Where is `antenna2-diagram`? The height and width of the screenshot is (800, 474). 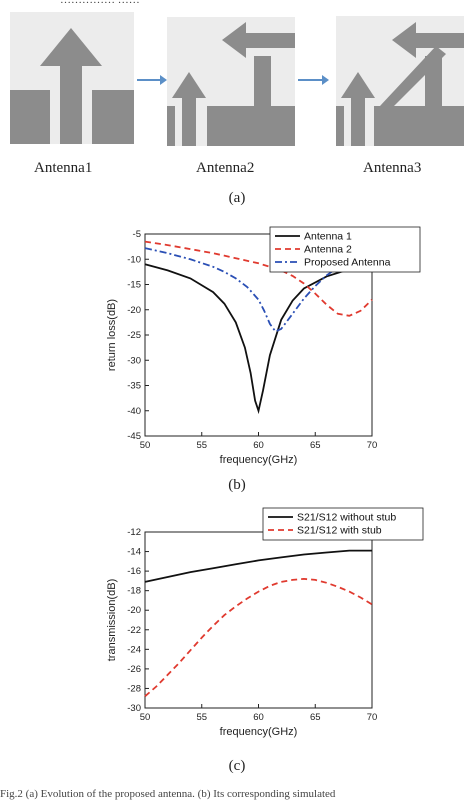 antenna2-diagram is located at coordinates (231, 81).